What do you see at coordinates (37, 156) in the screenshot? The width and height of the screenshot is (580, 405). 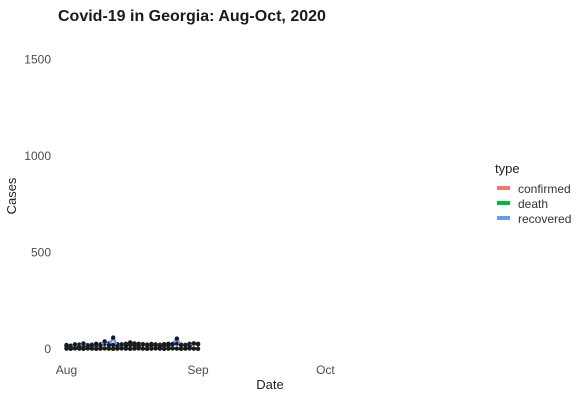 I see `y-tick-label: 1000` at bounding box center [37, 156].